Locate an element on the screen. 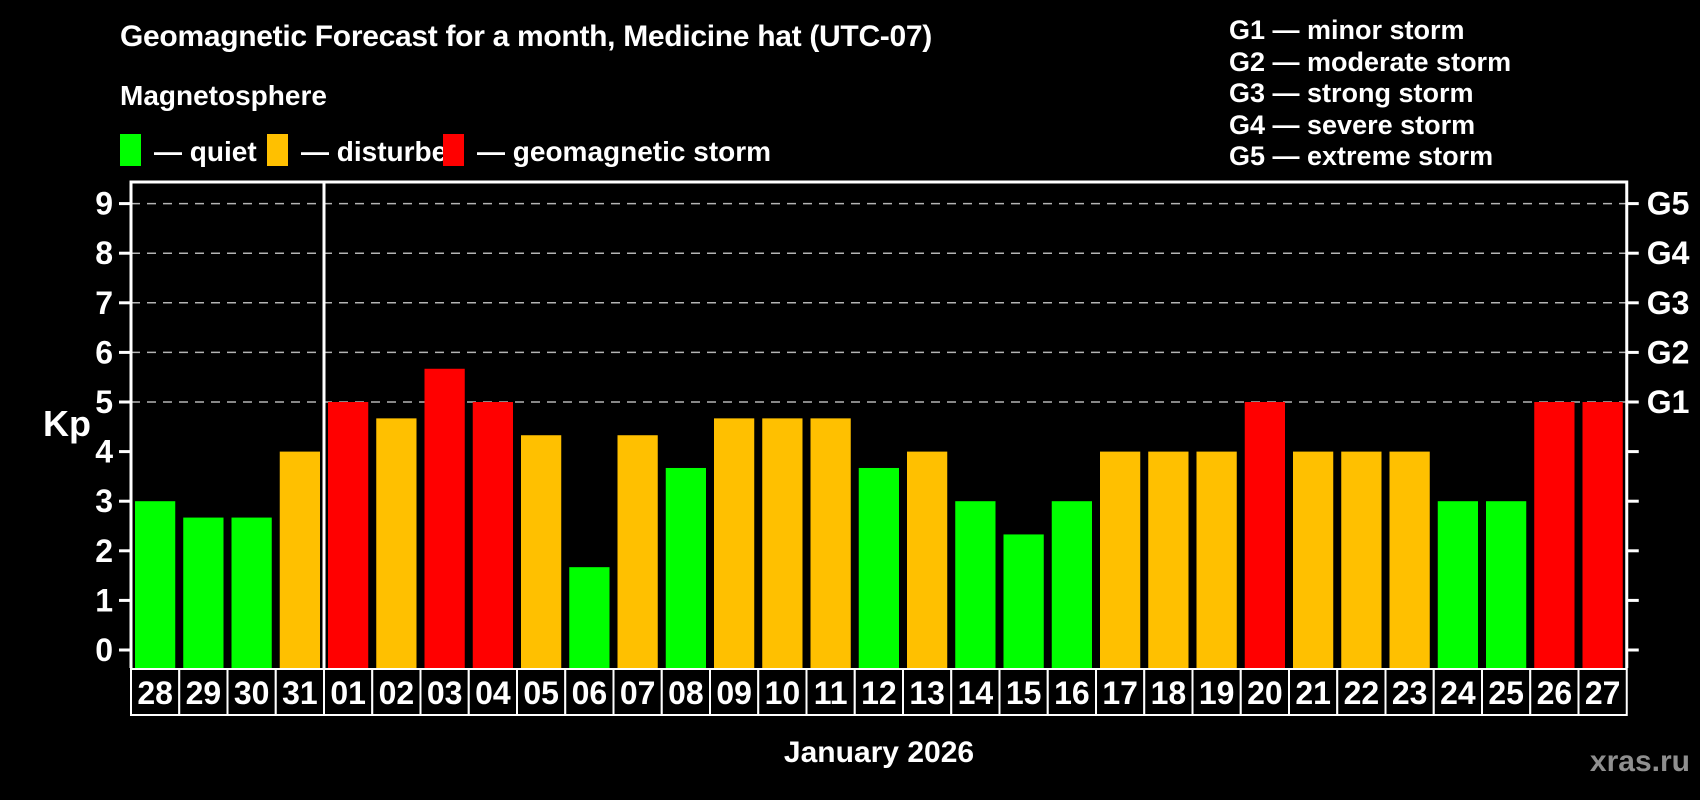  legend-label: — quiet is located at coordinates (205, 151).